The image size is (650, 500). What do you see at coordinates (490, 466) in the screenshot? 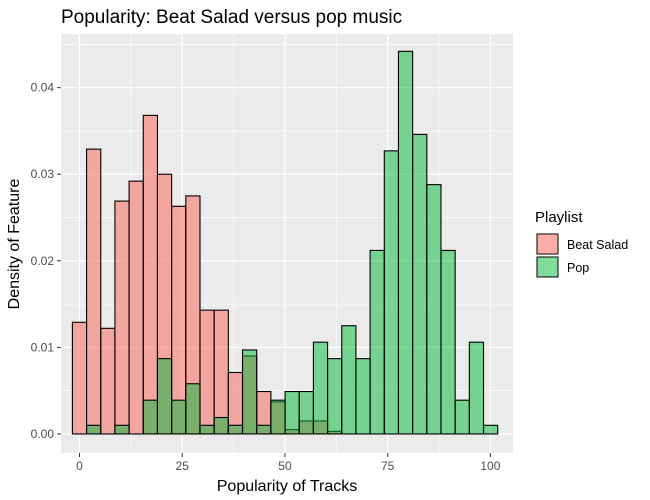
I see `x-tick-label: 100` at bounding box center [490, 466].